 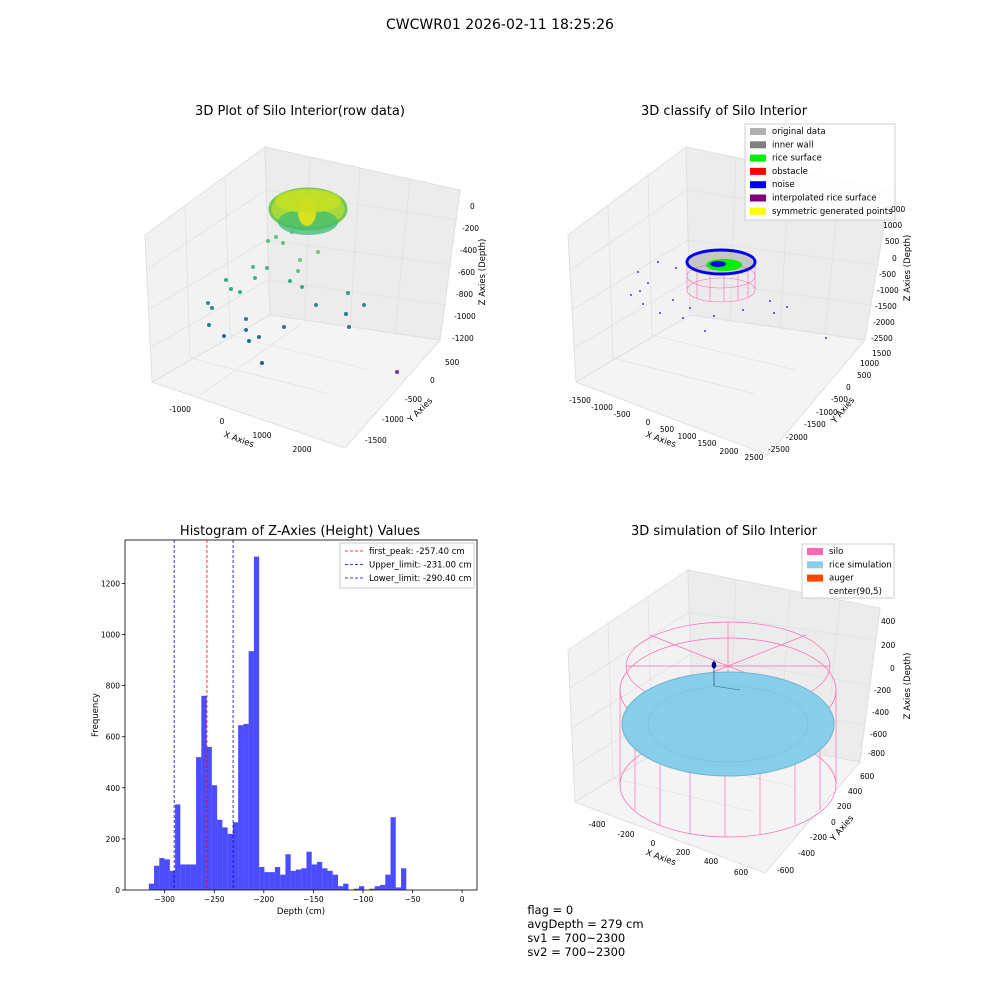 I want to click on histogram-legend-label: Upper_limit: -231.00 cm, so click(x=420, y=566).